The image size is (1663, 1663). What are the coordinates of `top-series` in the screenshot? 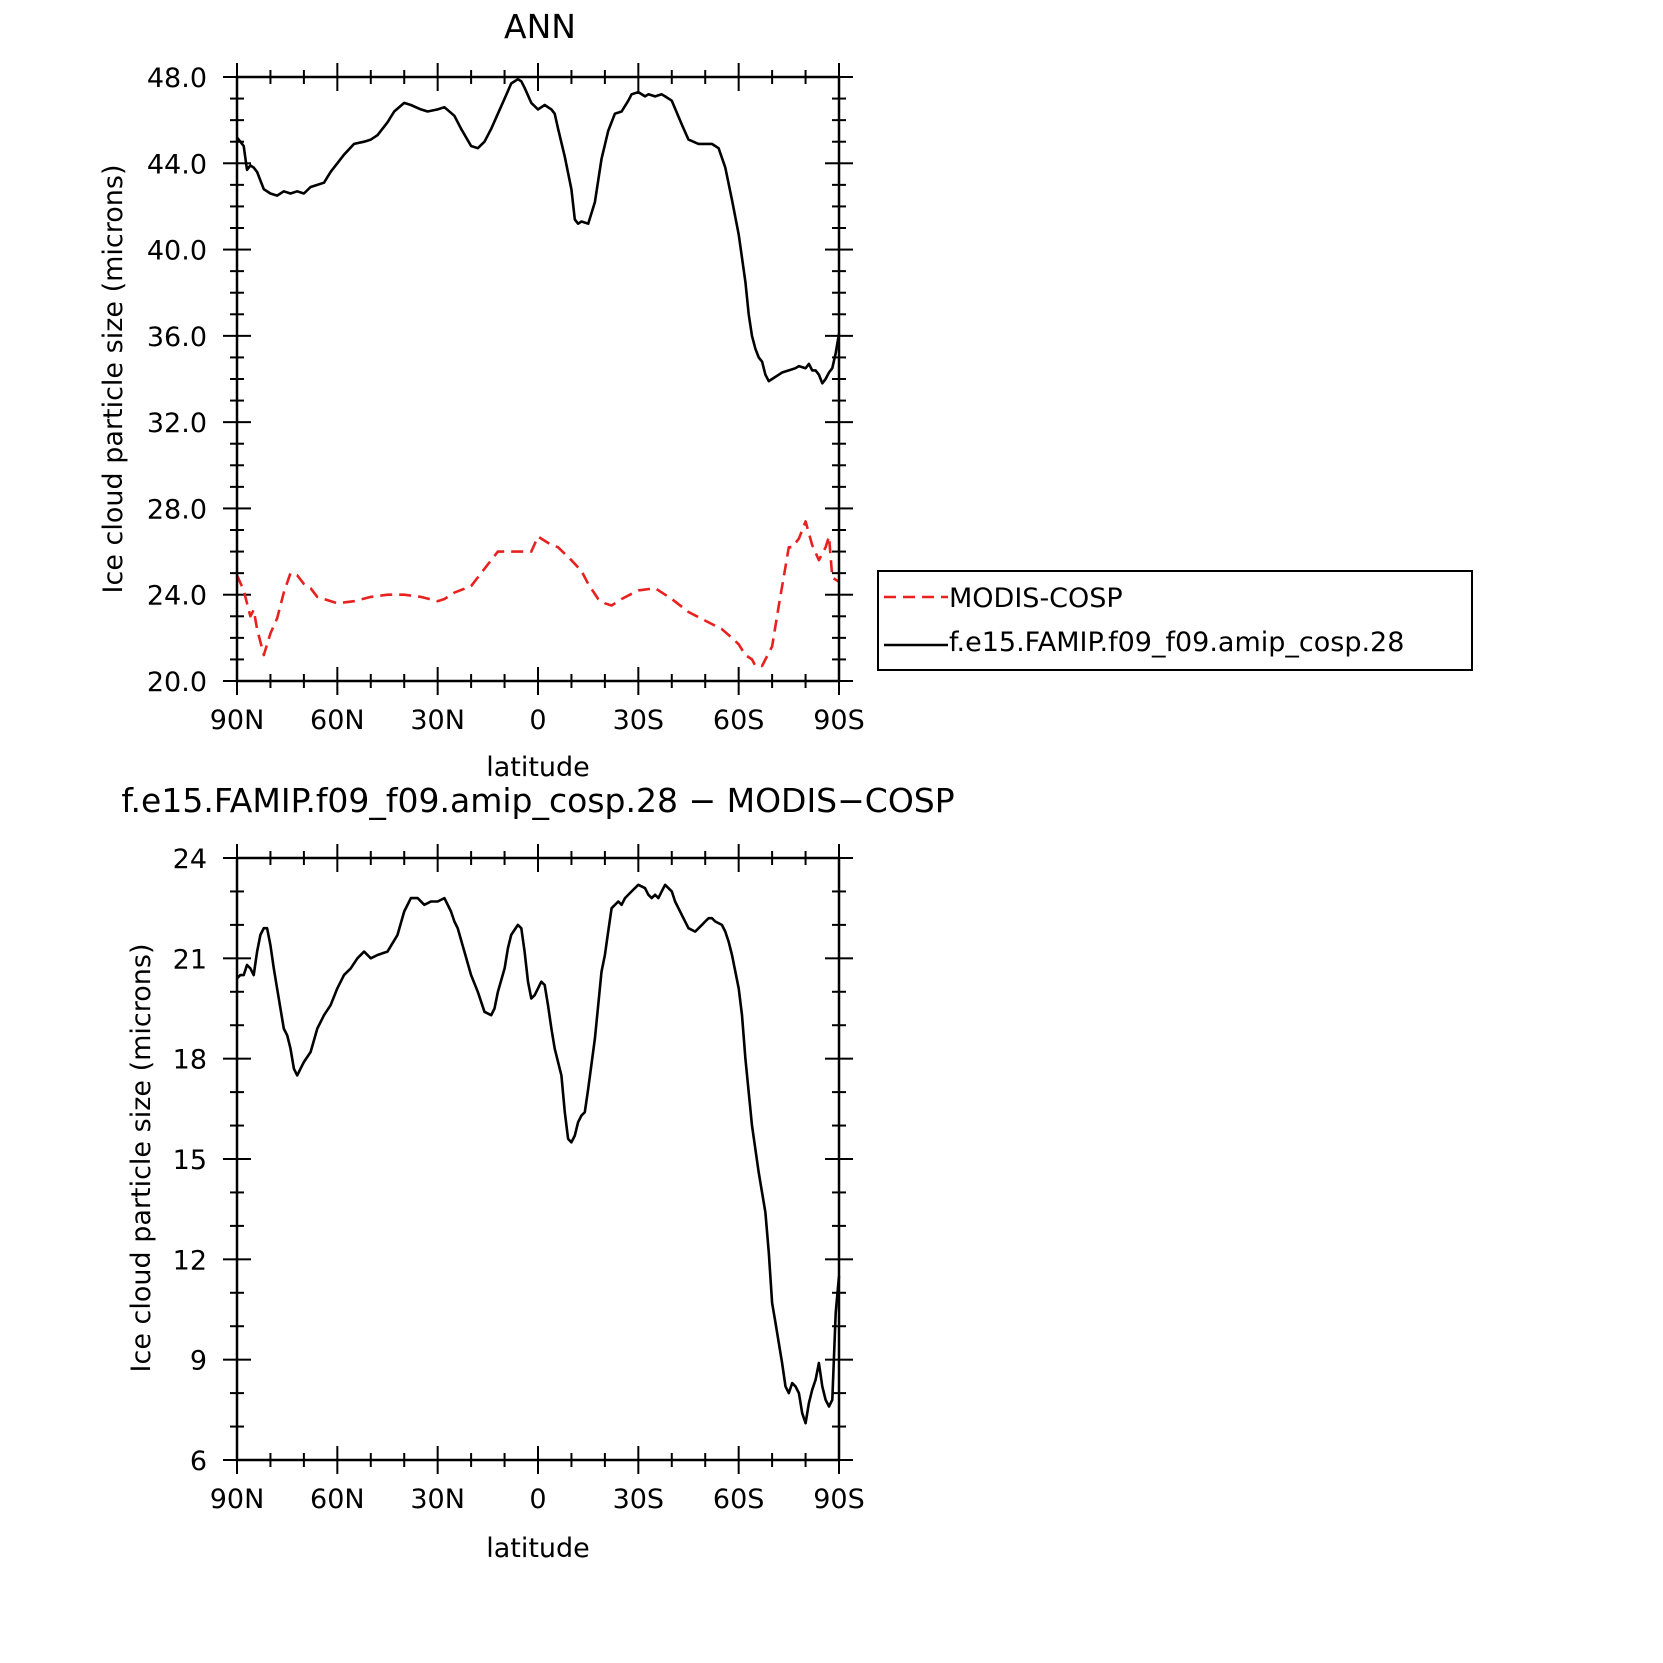 It's located at (538, 372).